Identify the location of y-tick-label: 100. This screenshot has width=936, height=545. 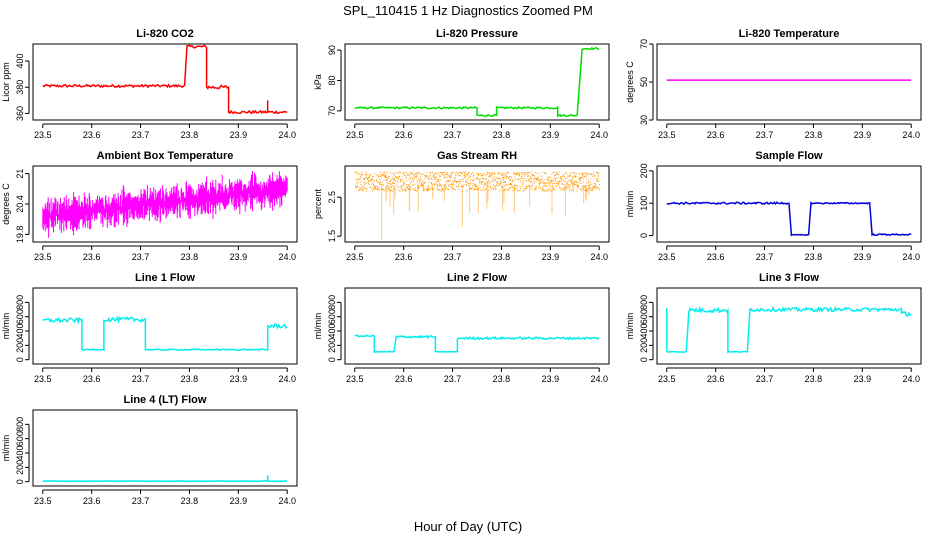
(644, 203).